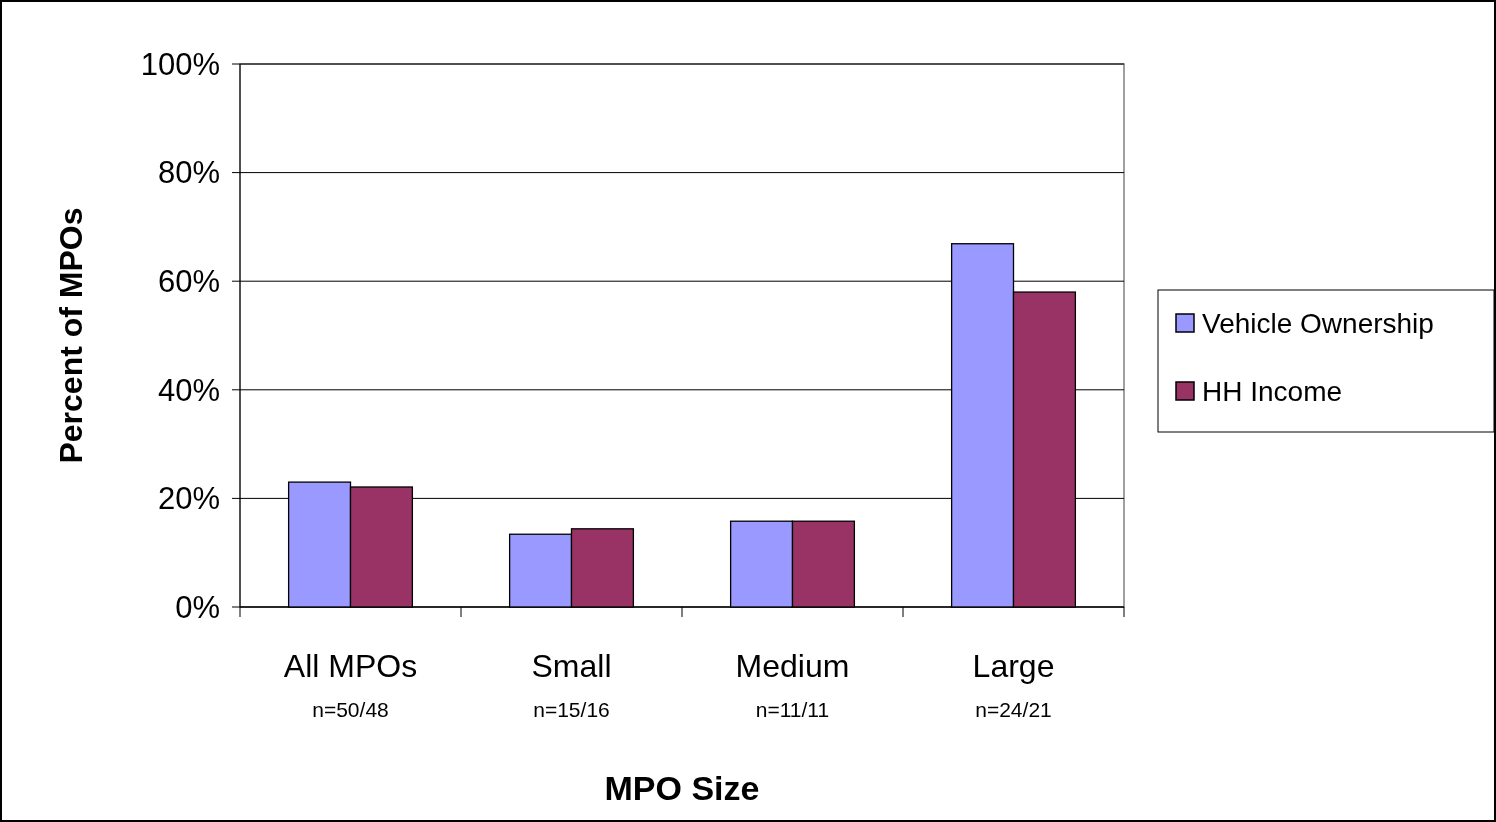 Image resolution: width=1496 pixels, height=822 pixels. Describe the element at coordinates (1318, 323) in the screenshot. I see `legend-label: Vehicle Ownership` at that location.